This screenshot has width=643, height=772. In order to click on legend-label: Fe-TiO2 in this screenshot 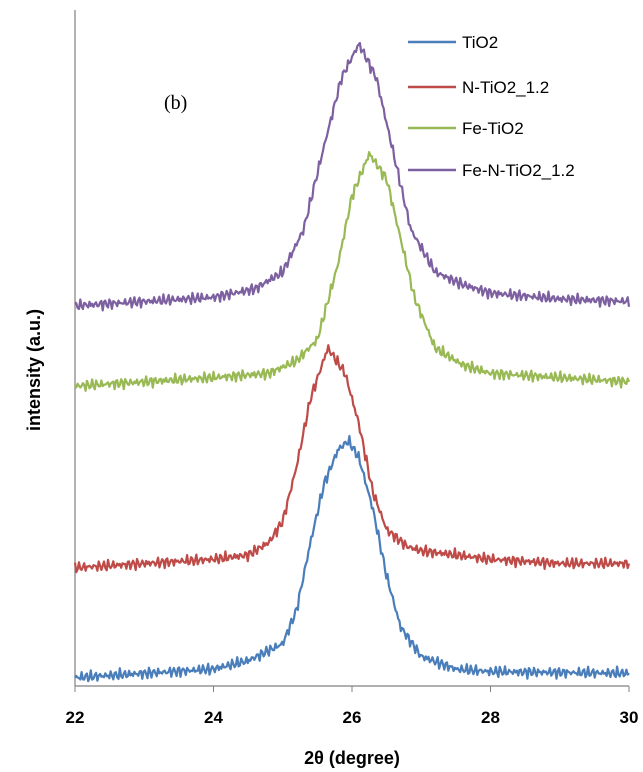, I will do `click(493, 128)`.